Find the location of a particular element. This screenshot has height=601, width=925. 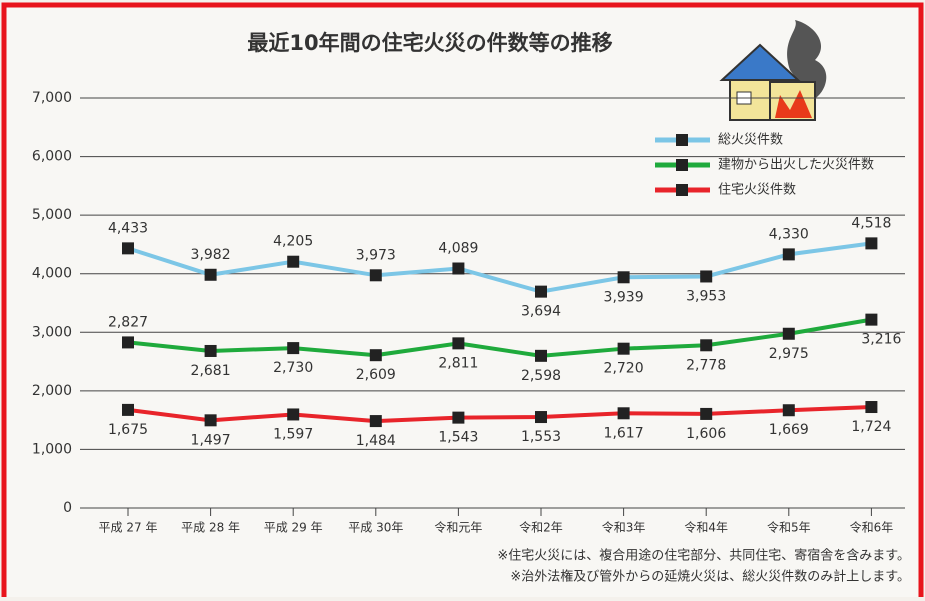

x-tick-label: 平成 29 年 is located at coordinates (293, 528).